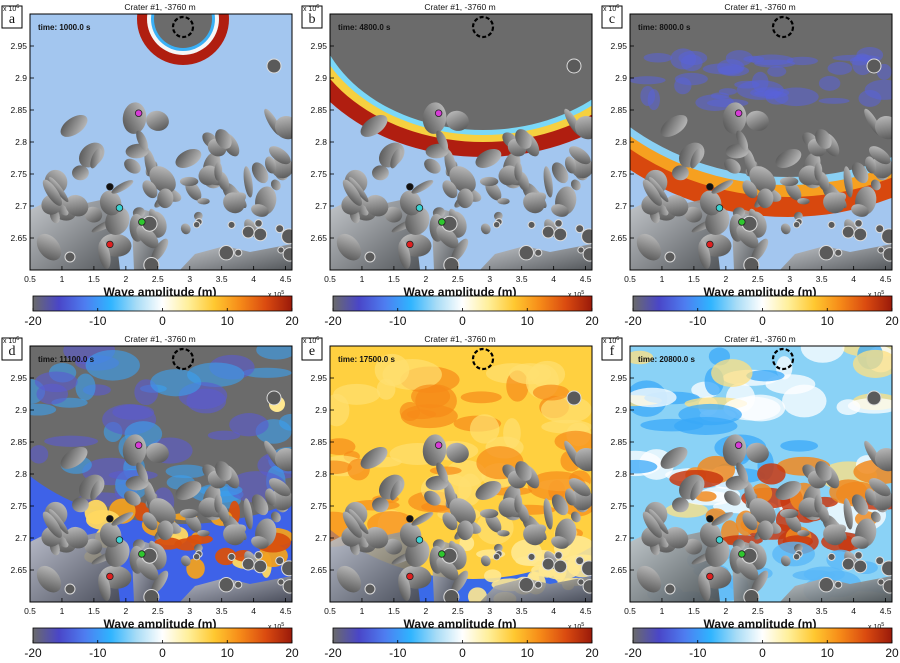  I want to click on panel-letter: d, so click(12, 351).